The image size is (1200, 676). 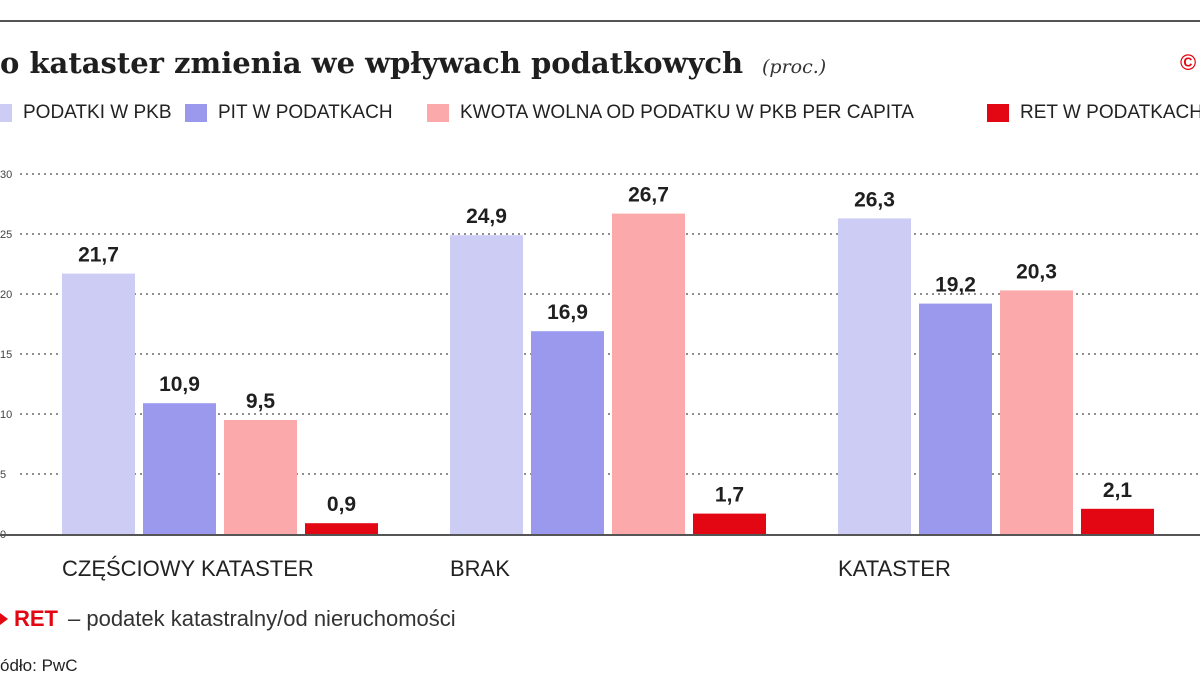 What do you see at coordinates (874, 199) in the screenshot?
I see `data-label: 26,3` at bounding box center [874, 199].